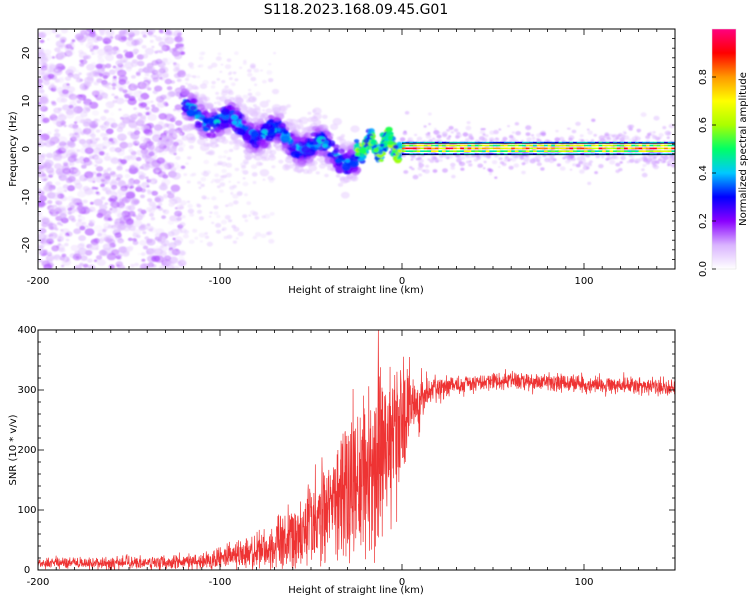 Image resolution: width=750 pixels, height=604 pixels. I want to click on colorbar-tick-label: 0.8, so click(703, 77).